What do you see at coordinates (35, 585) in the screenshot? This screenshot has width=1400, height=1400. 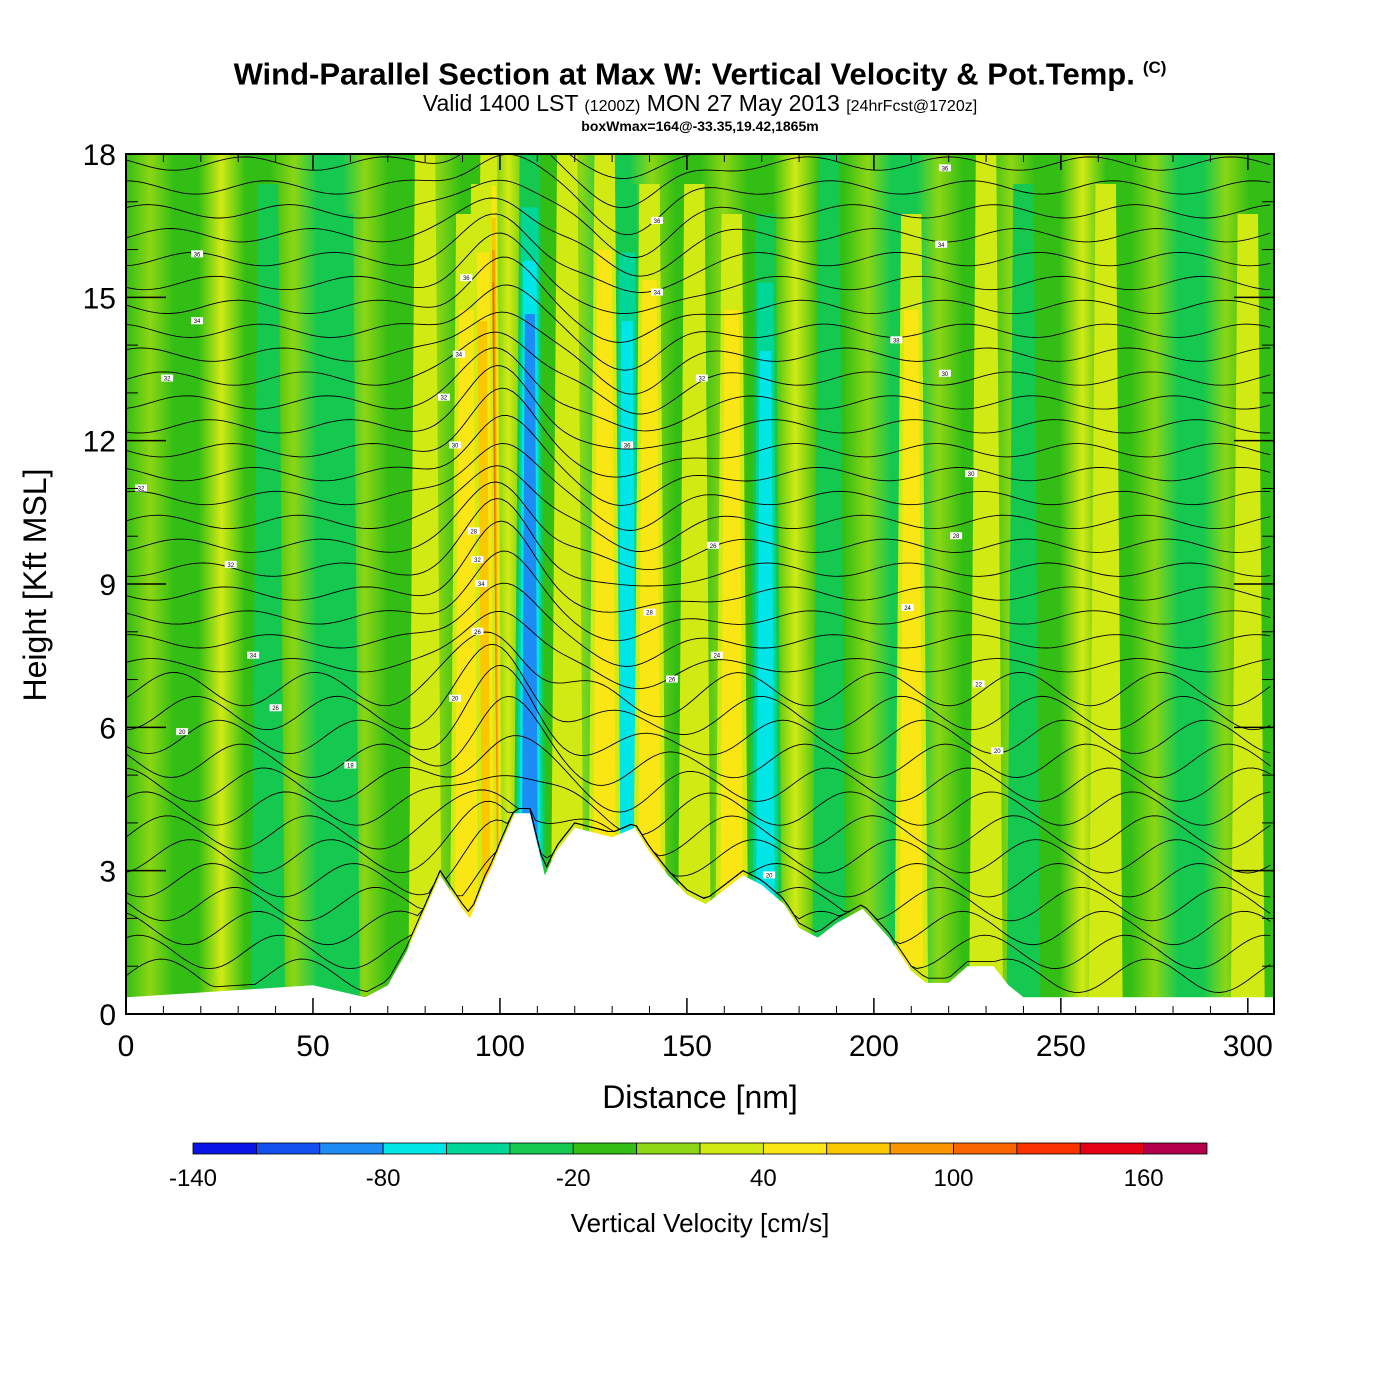 I see `y-axis-title: Height [Kft MSL]` at bounding box center [35, 585].